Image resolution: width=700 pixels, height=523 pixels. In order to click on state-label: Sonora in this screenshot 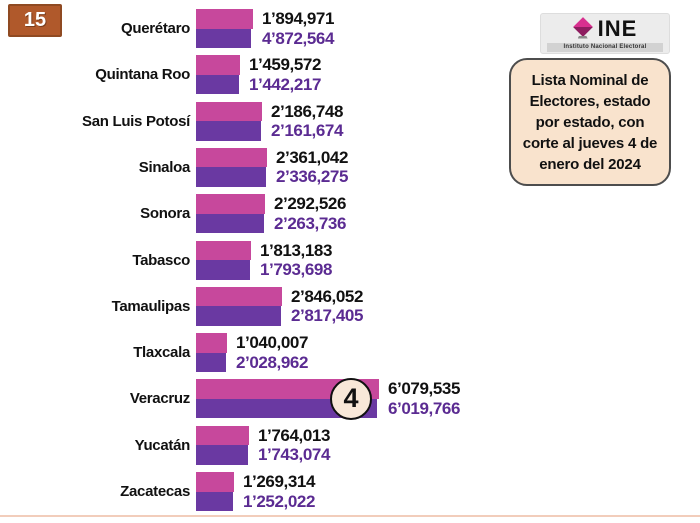, I will do `click(165, 214)`.